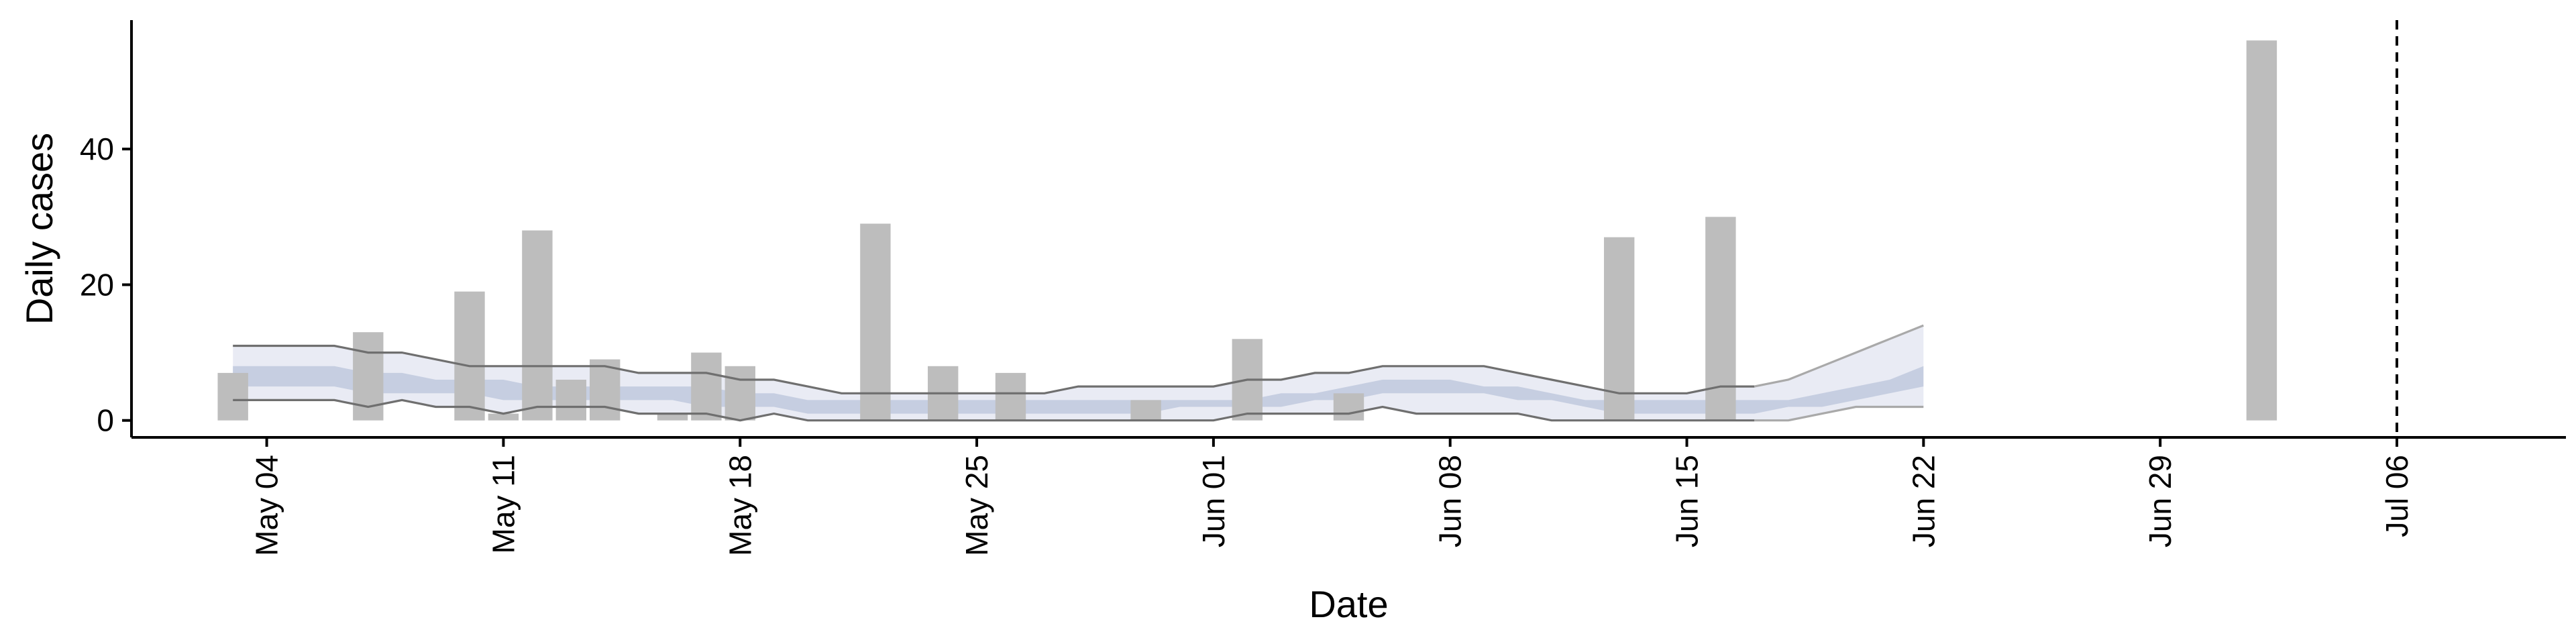 This screenshot has width=2576, height=644. What do you see at coordinates (105, 420) in the screenshot?
I see `y-tick-label: 0` at bounding box center [105, 420].